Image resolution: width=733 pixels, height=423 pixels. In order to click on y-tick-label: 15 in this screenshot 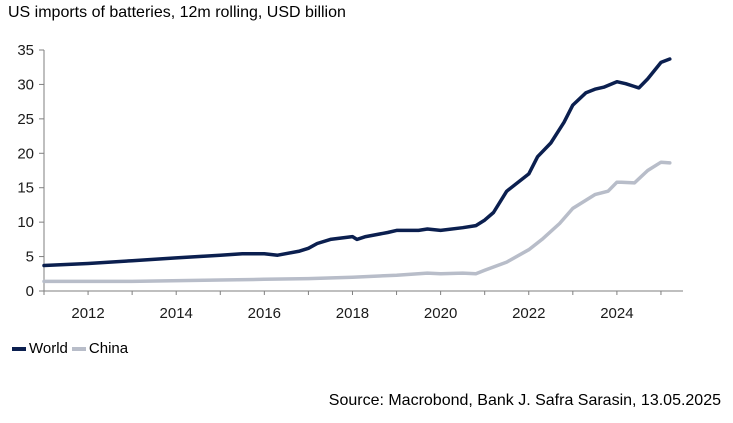, I will do `click(25, 188)`.